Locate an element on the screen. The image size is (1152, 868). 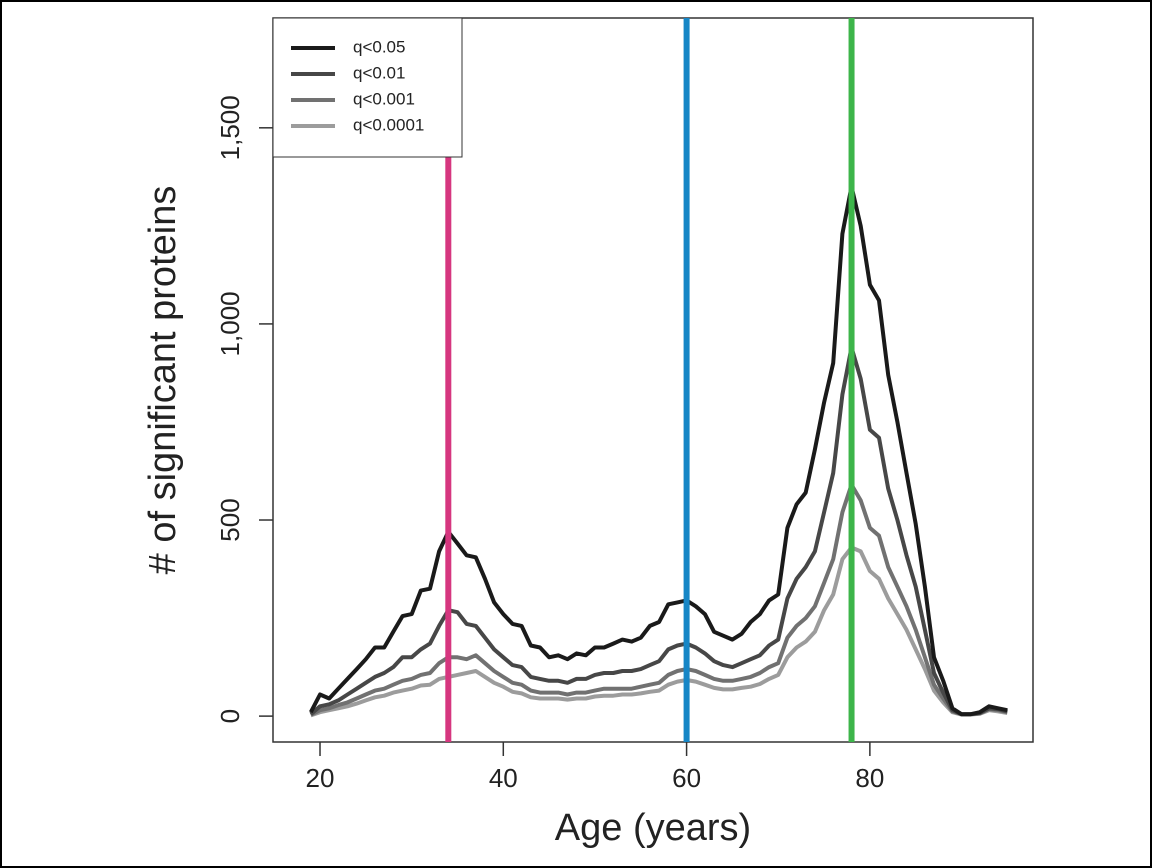
y-tick-label: 1,000 is located at coordinates (230, 323).